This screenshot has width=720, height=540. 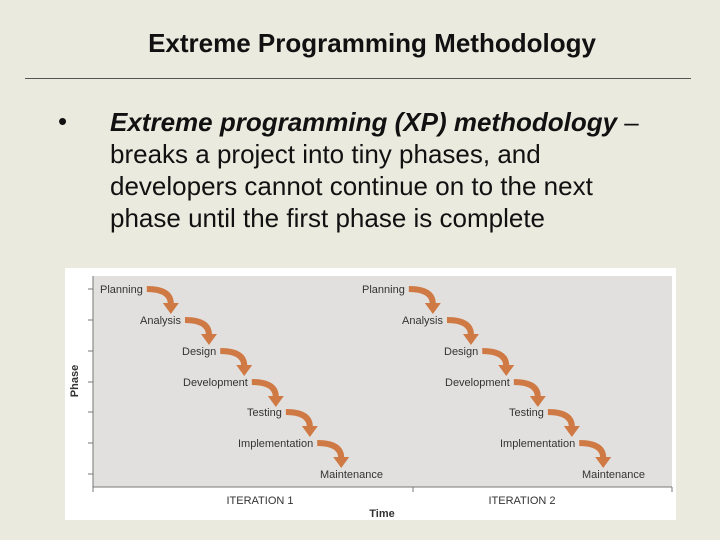 I want to click on x-axis-label: Time, so click(x=381, y=514).